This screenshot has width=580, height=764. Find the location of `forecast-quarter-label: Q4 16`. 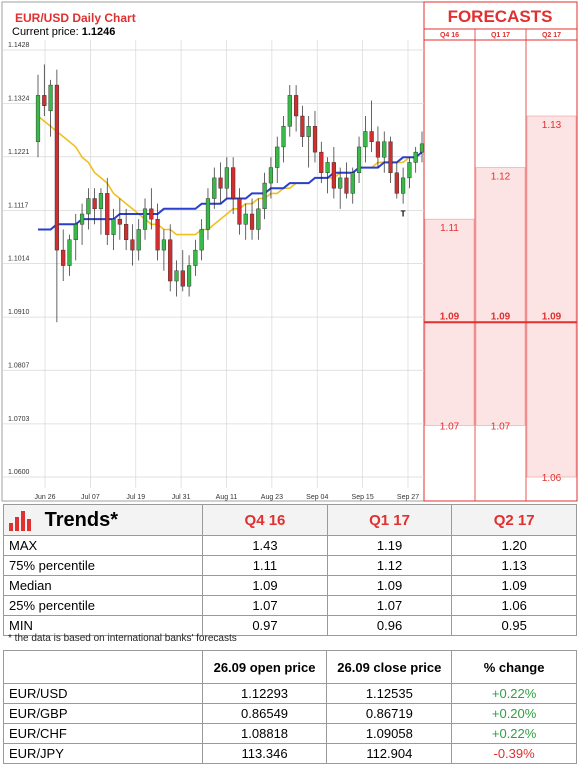

forecast-quarter-label: Q4 16 is located at coordinates (449, 35).